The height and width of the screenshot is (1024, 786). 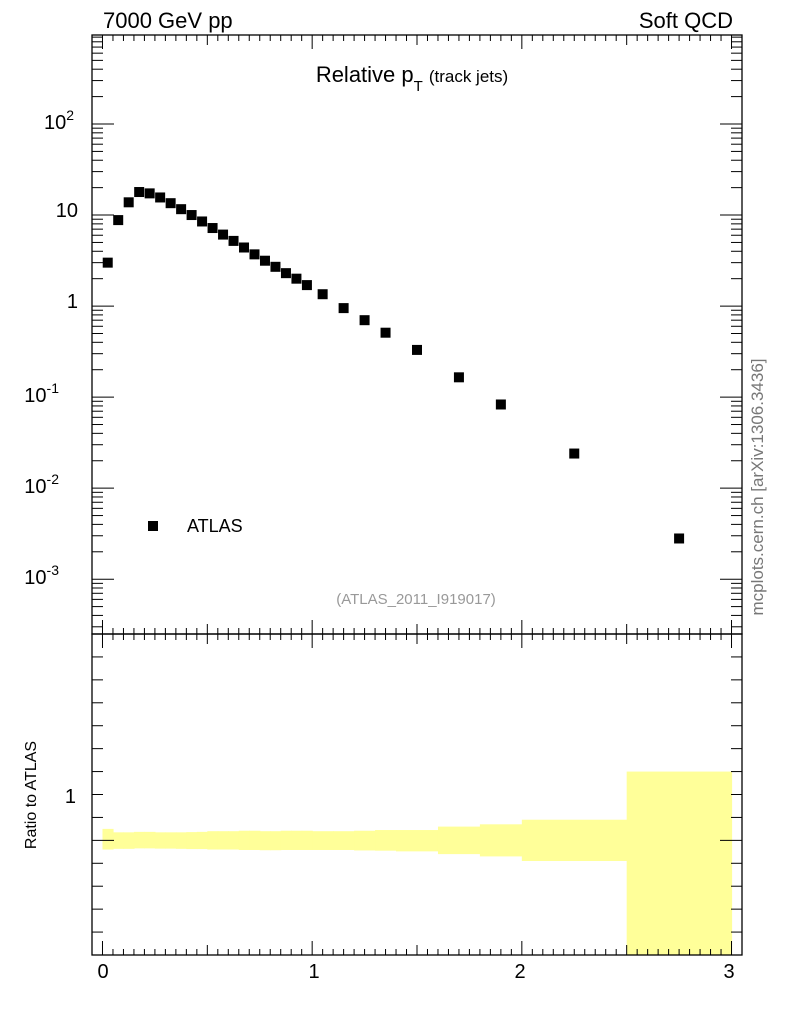 I want to click on header-right: Soft QCD, so click(x=686, y=20).